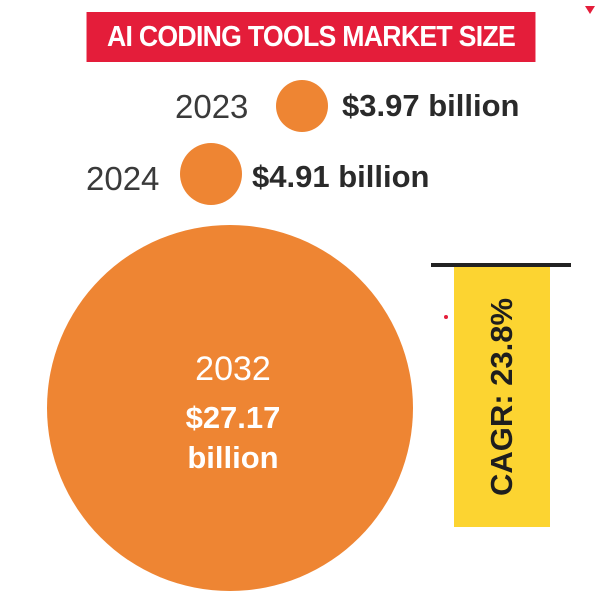  What do you see at coordinates (501, 265) in the screenshot?
I see `cagr-top-rule` at bounding box center [501, 265].